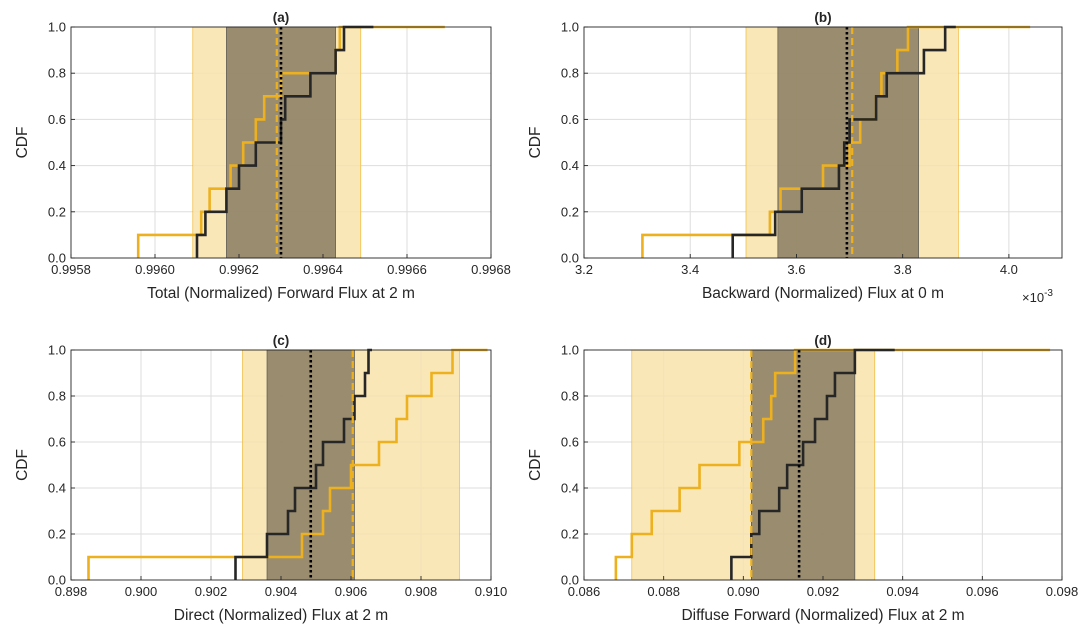 Image resolution: width=1082 pixels, height=632 pixels. Describe the element at coordinates (1048, 293) in the screenshot. I see `exponent-power: -3` at that location.